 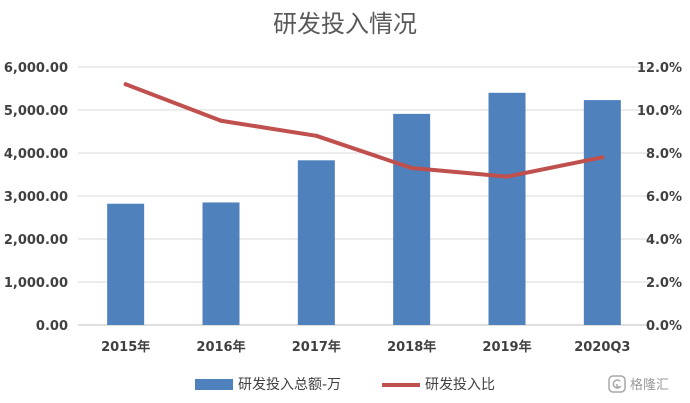 I want to click on chart-title: 研发投入情况, so click(x=345, y=24).